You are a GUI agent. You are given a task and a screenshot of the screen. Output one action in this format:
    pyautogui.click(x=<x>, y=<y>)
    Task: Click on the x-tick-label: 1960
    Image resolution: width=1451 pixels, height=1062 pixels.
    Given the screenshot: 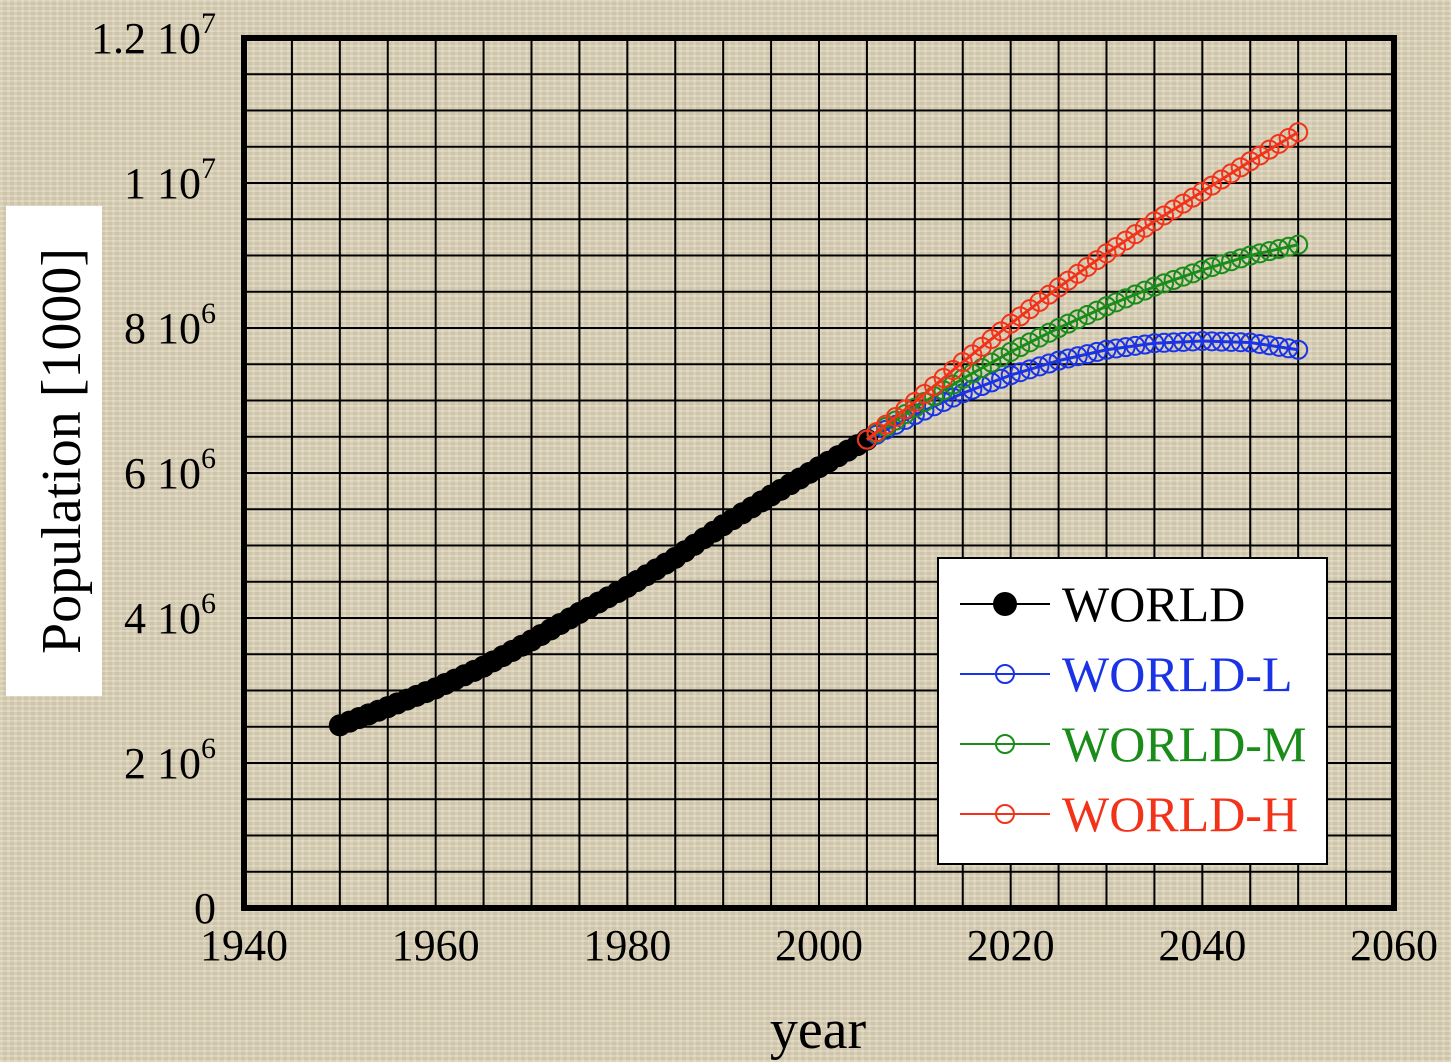 What is the action you would take?
    pyautogui.click(x=436, y=945)
    